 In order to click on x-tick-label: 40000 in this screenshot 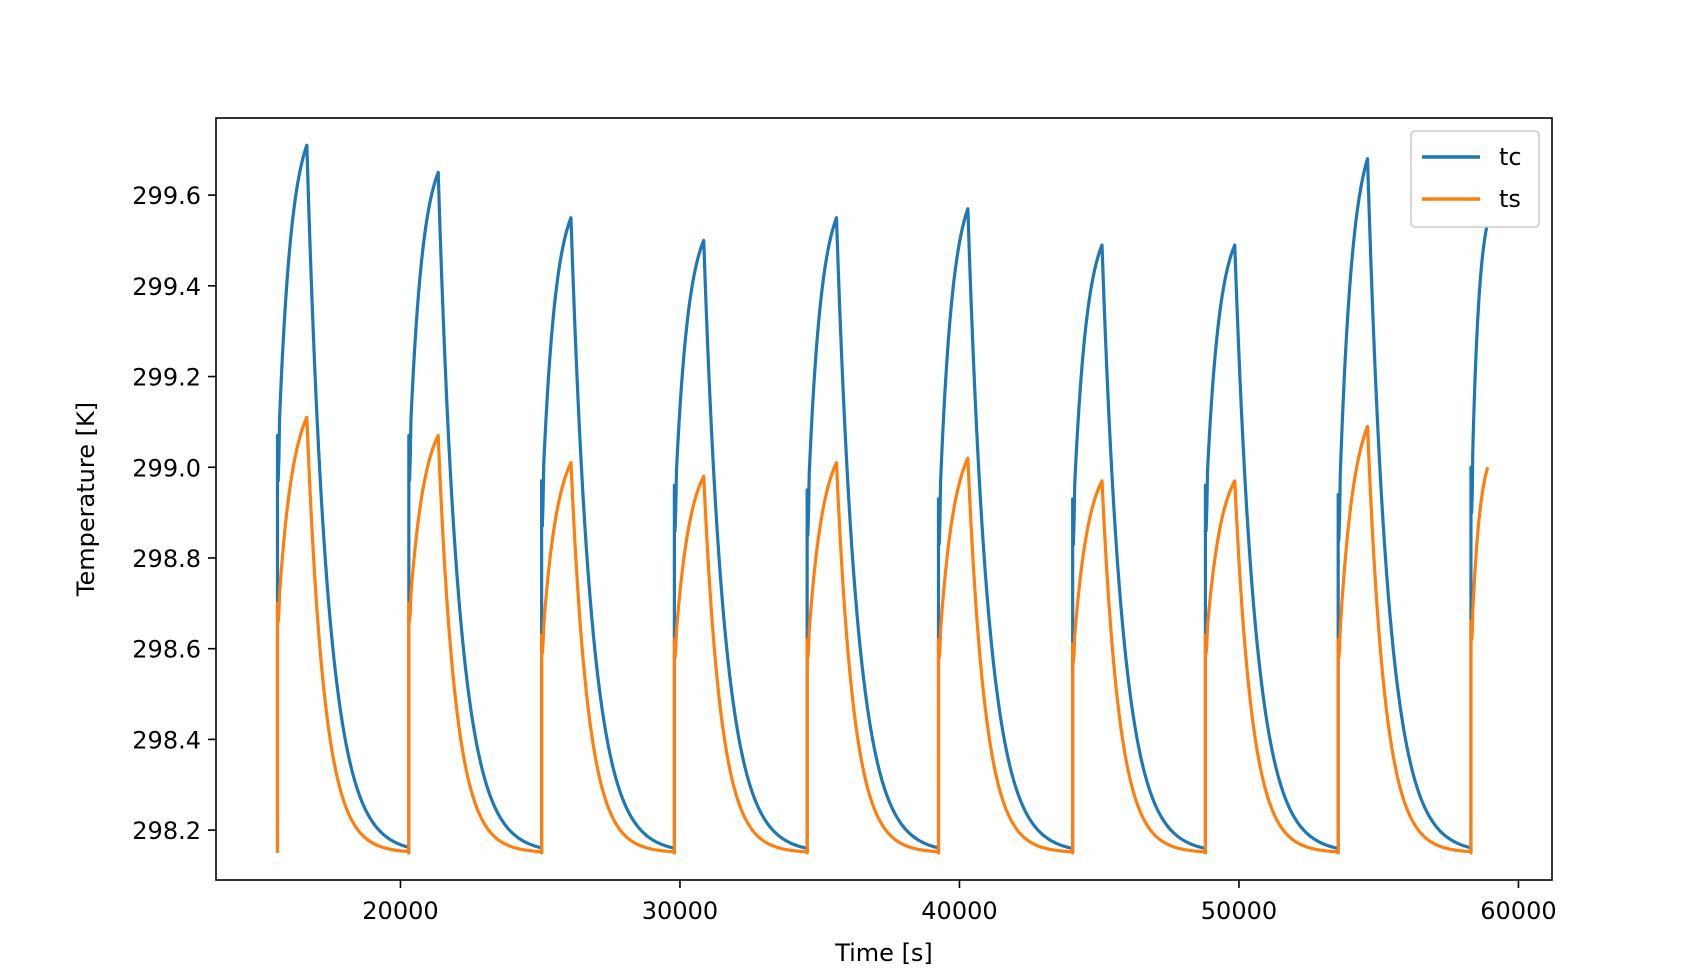, I will do `click(959, 911)`.